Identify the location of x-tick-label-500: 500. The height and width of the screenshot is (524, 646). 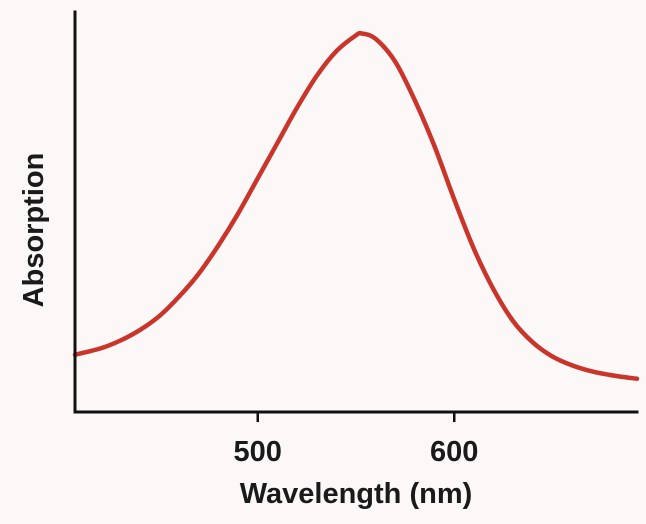
(258, 452).